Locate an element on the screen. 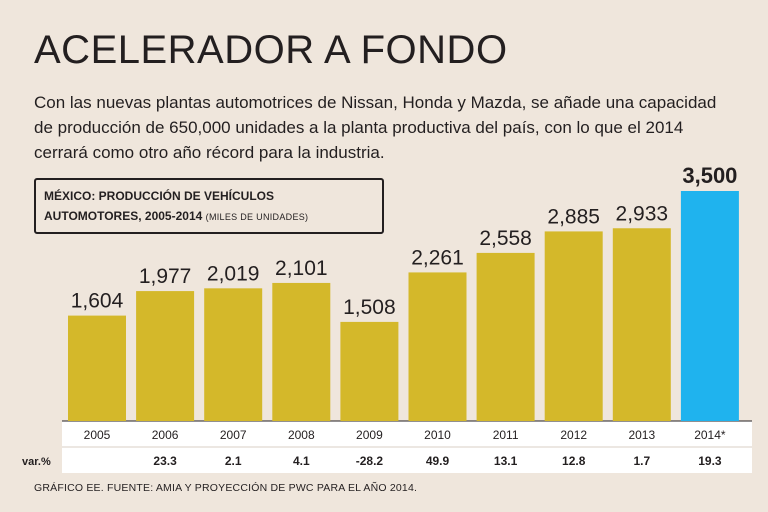 The width and height of the screenshot is (768, 512). x-tick-label-2014*: 2014* is located at coordinates (710, 435).